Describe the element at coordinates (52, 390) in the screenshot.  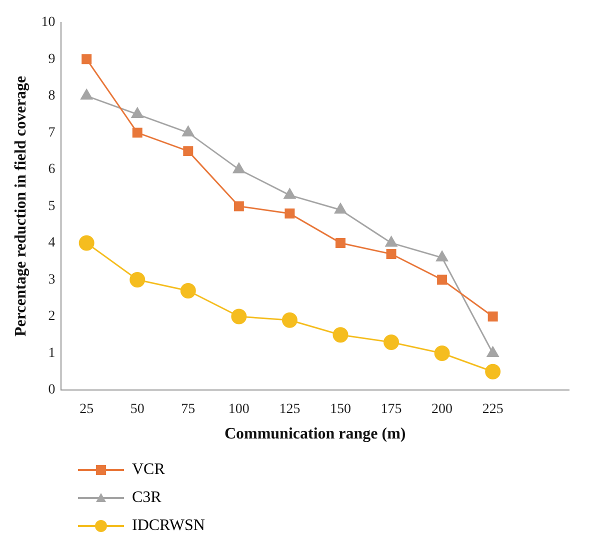
I see `y-tick-label: 0` at that location.